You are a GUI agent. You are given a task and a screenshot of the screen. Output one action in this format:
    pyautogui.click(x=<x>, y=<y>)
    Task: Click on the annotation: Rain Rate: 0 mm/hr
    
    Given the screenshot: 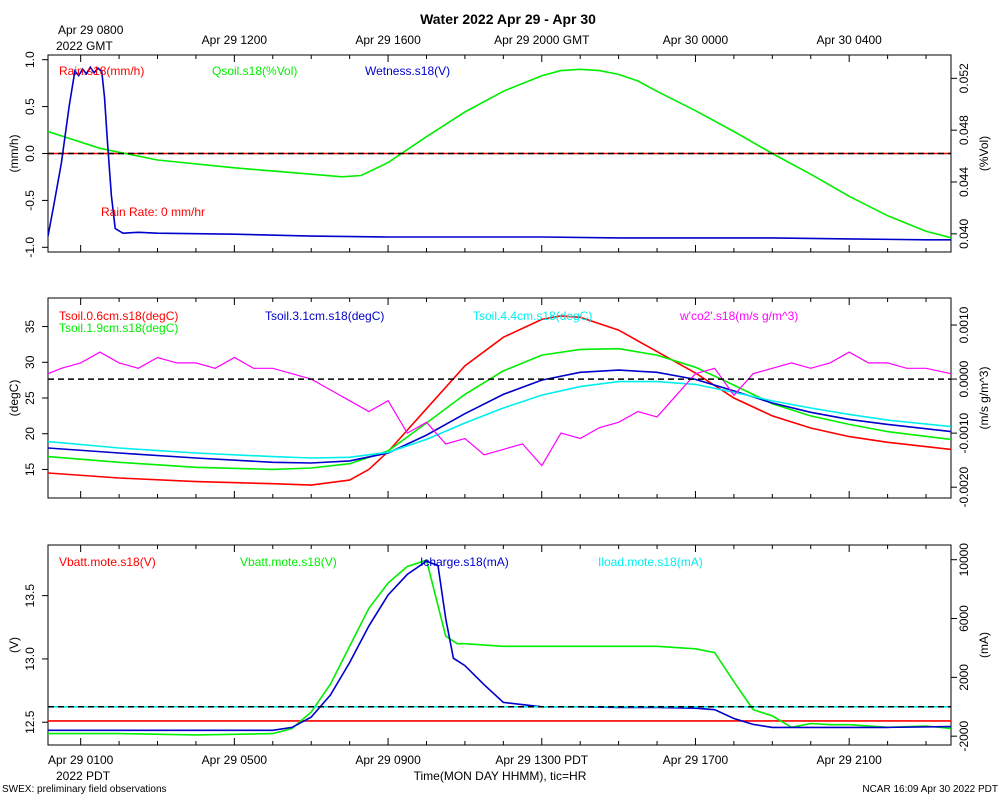 What is the action you would take?
    pyautogui.click(x=153, y=212)
    